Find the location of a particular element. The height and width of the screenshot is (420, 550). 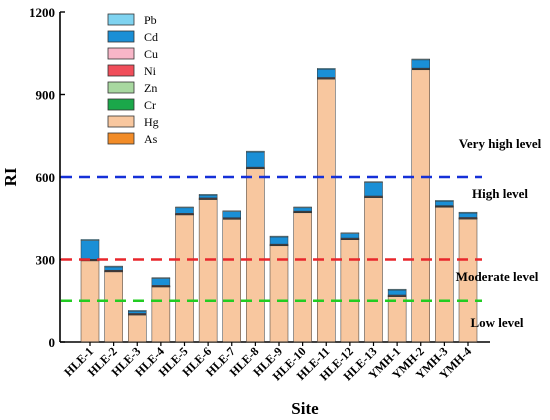

legend-label: Cr is located at coordinates (150, 105).